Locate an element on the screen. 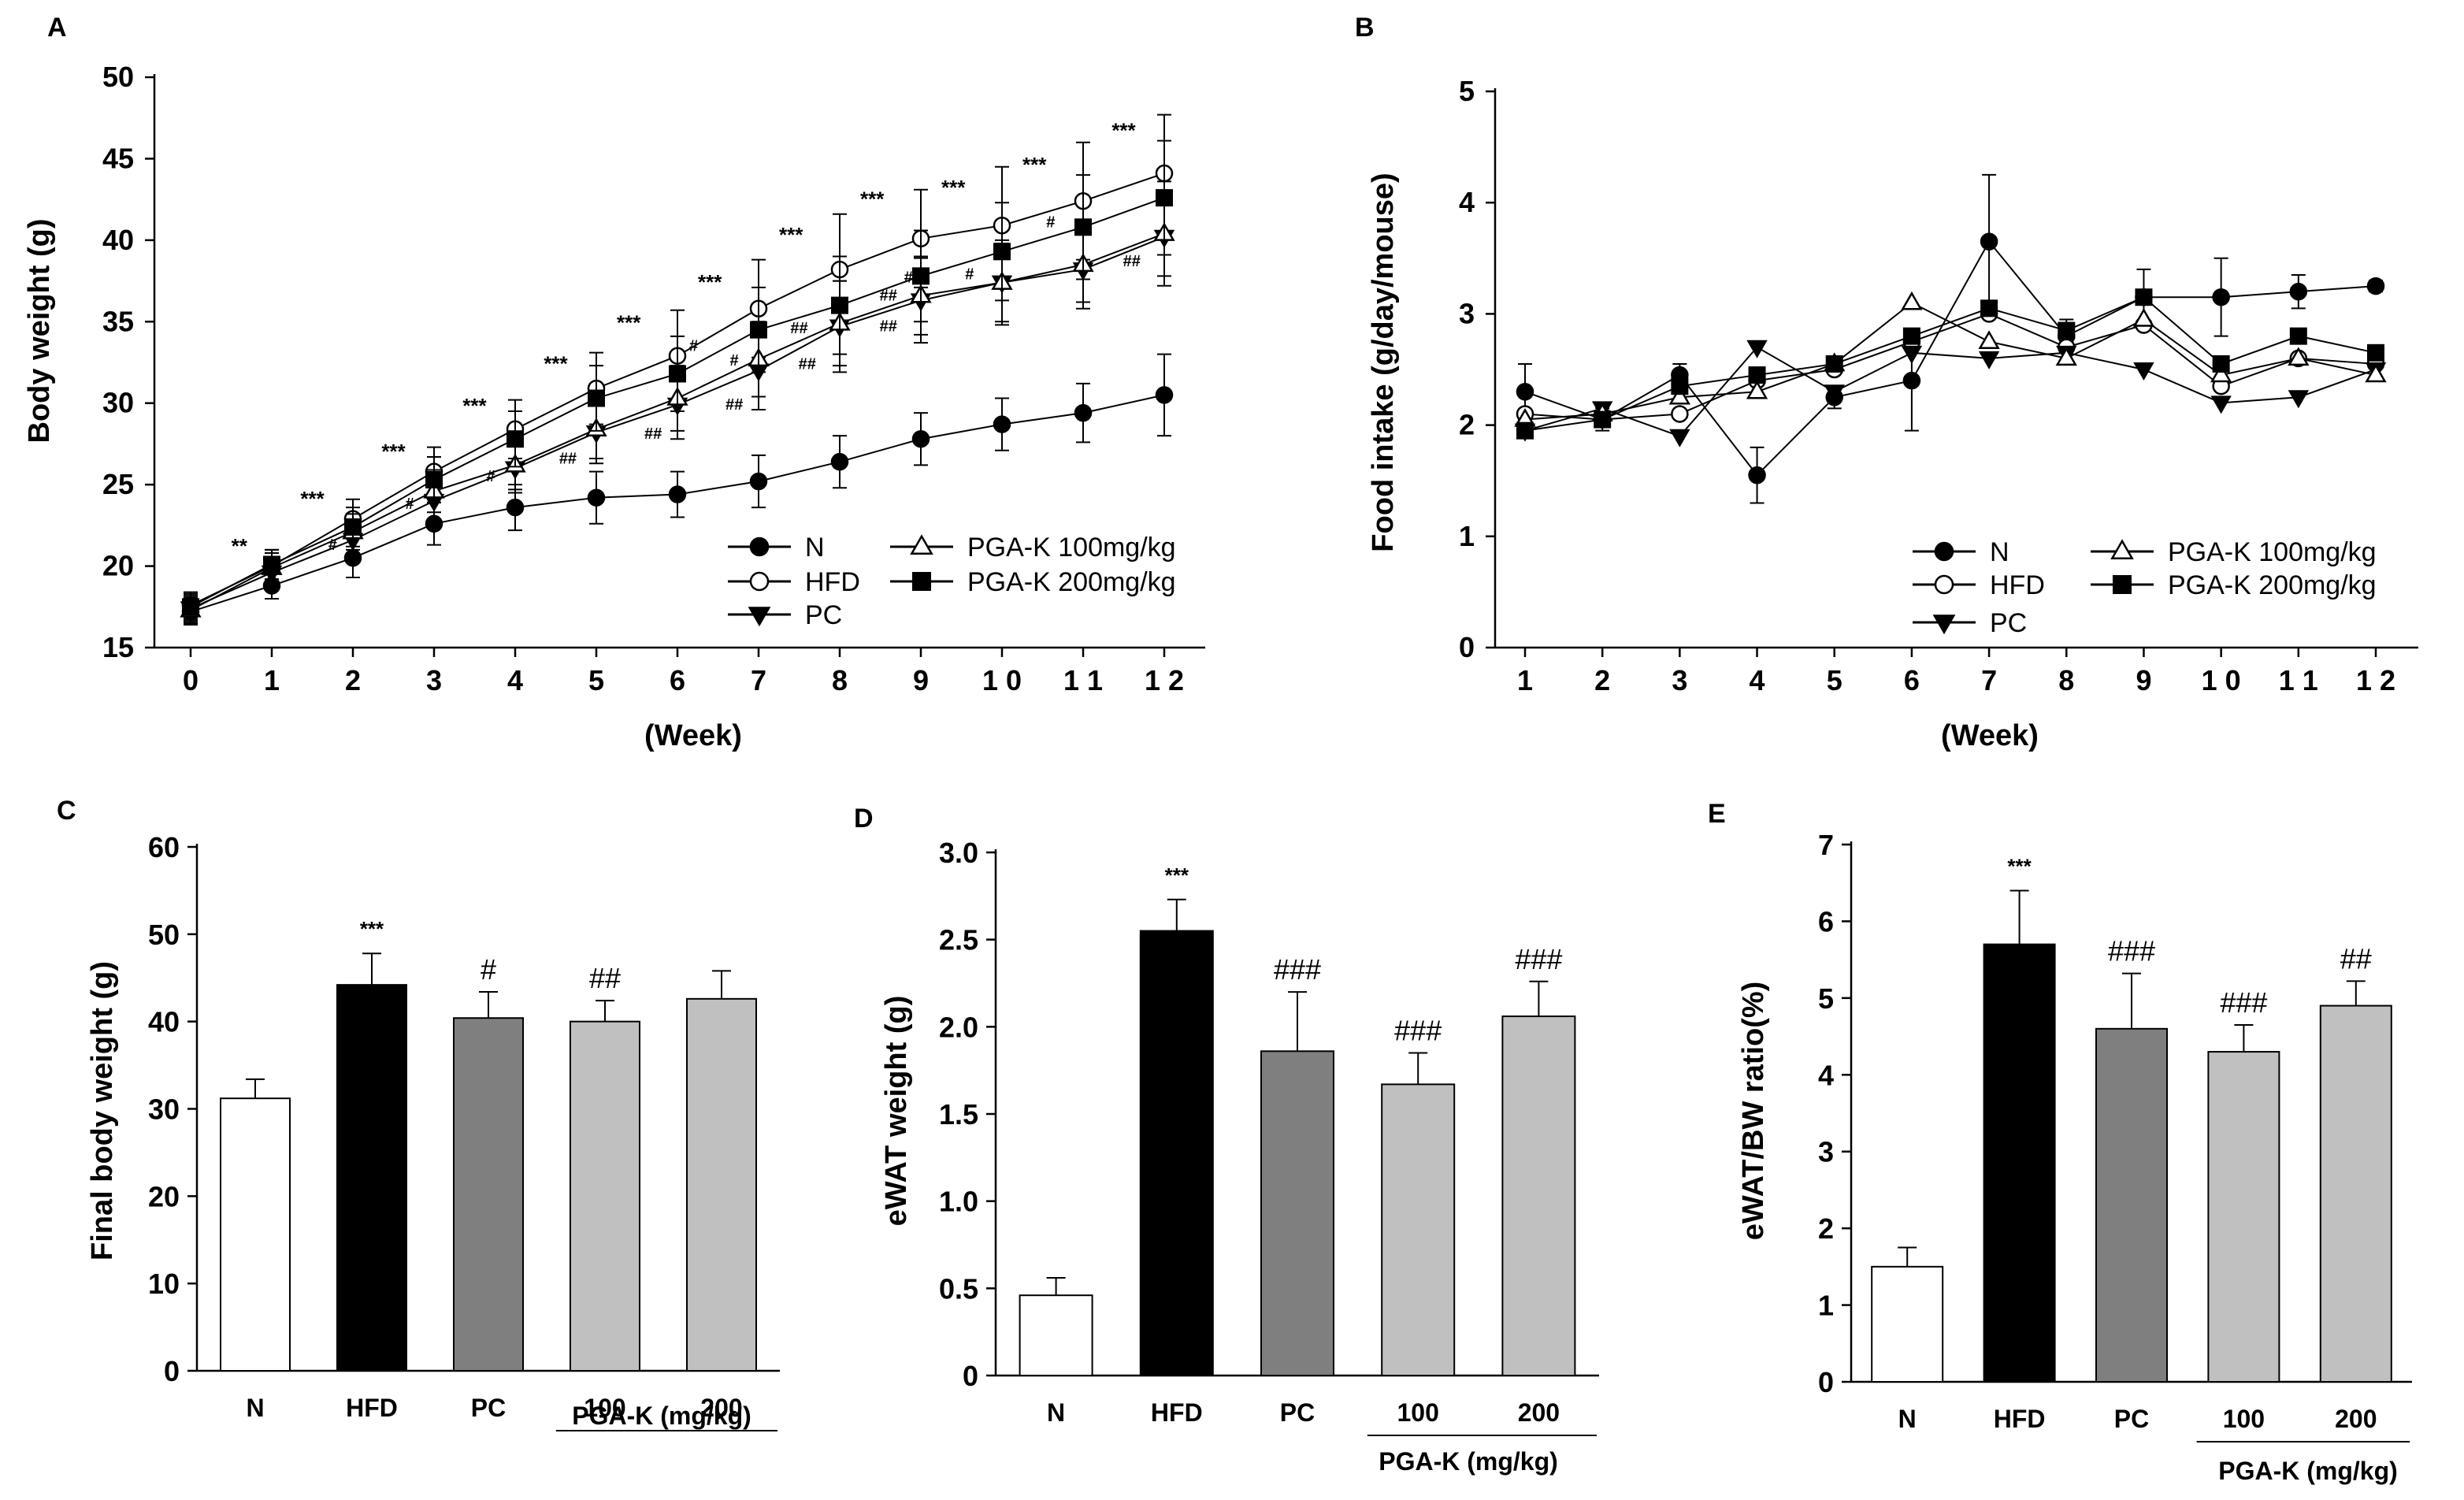 The height and width of the screenshot is (1500, 2464). panel-a-legend-label-pga-k-100mg-kg: PGA-K 100mg/kg is located at coordinates (1071, 547).